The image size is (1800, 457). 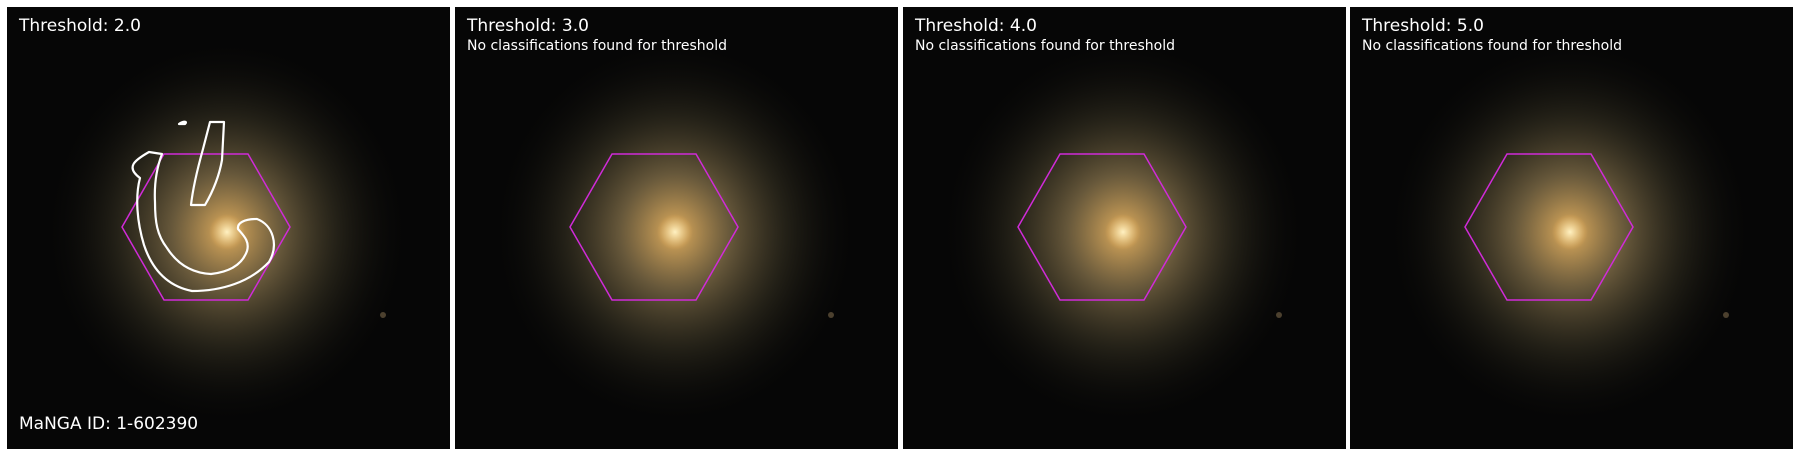 What do you see at coordinates (80, 26) in the screenshot?
I see `threshold-label: Threshold: 2.0` at bounding box center [80, 26].